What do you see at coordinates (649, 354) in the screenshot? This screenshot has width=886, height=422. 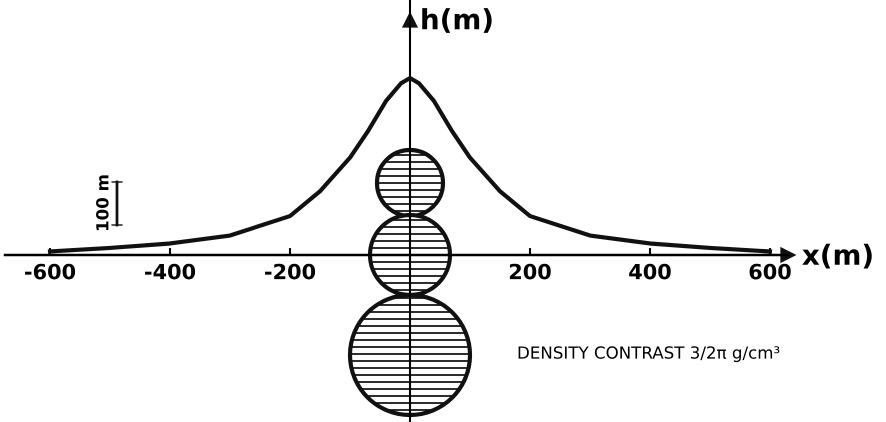 I see `text: DENSITY CONTRAST 3/2π g/cm³` at bounding box center [649, 354].